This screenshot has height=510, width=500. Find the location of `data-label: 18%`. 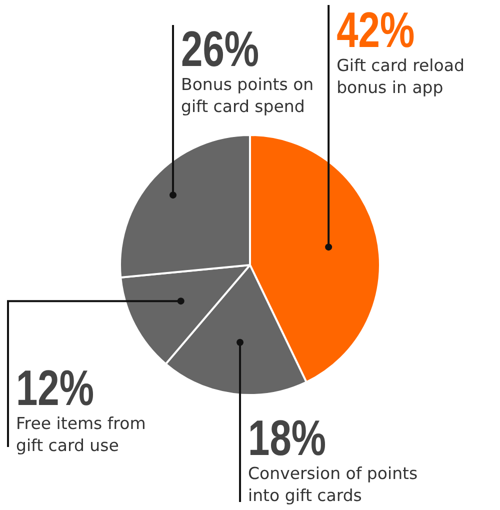

data-label: 18% is located at coordinates (287, 437).